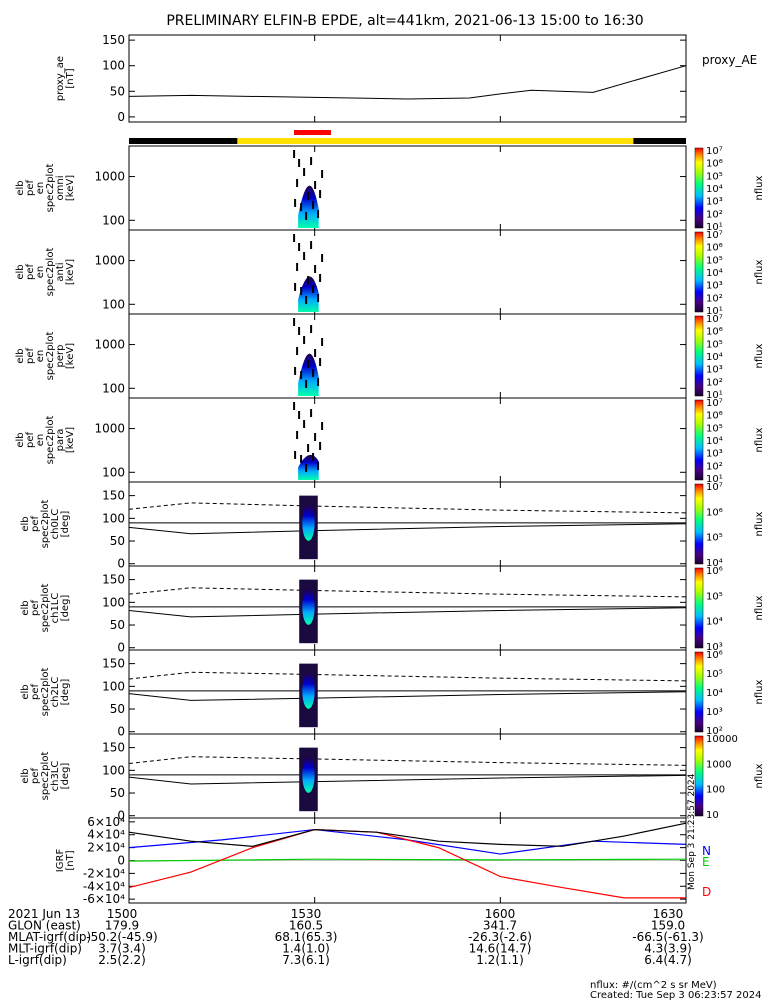 This screenshot has height=1000, width=775. I want to click on footer-cell: -26.3(-2.6), so click(500, 937).